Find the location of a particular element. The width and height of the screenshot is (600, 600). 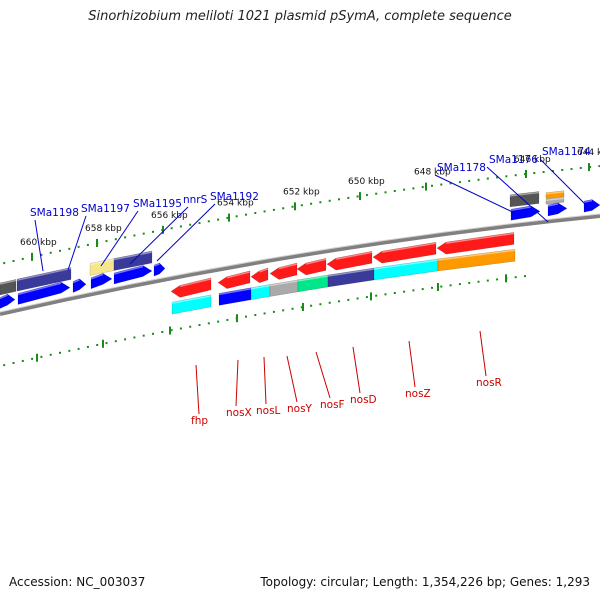

gene-orange is located at coordinates (476, 260).